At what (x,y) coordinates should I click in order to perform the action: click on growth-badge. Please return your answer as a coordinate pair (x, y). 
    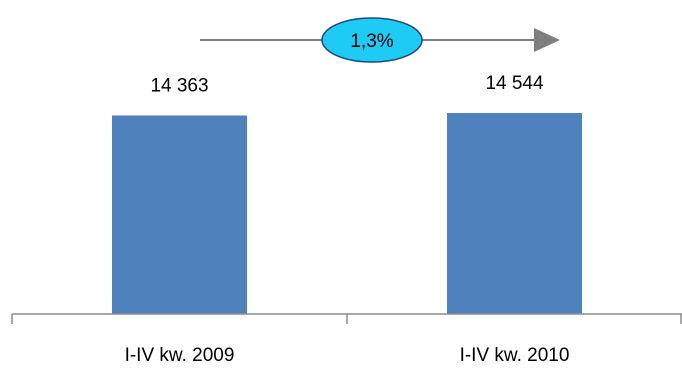
    Looking at the image, I should click on (372, 40).